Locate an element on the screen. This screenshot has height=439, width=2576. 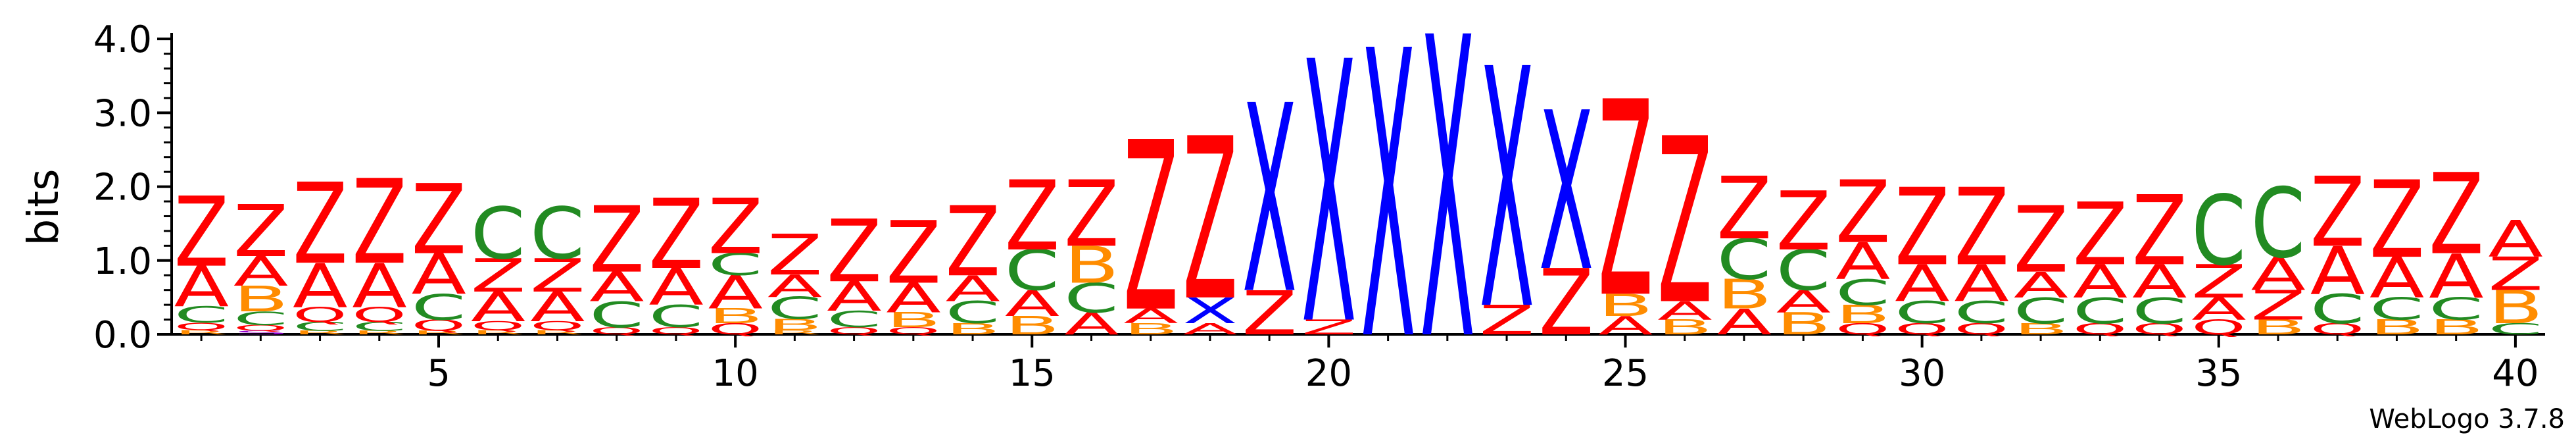
logo-letter-c-pos-4: C is located at coordinates (379, 326).